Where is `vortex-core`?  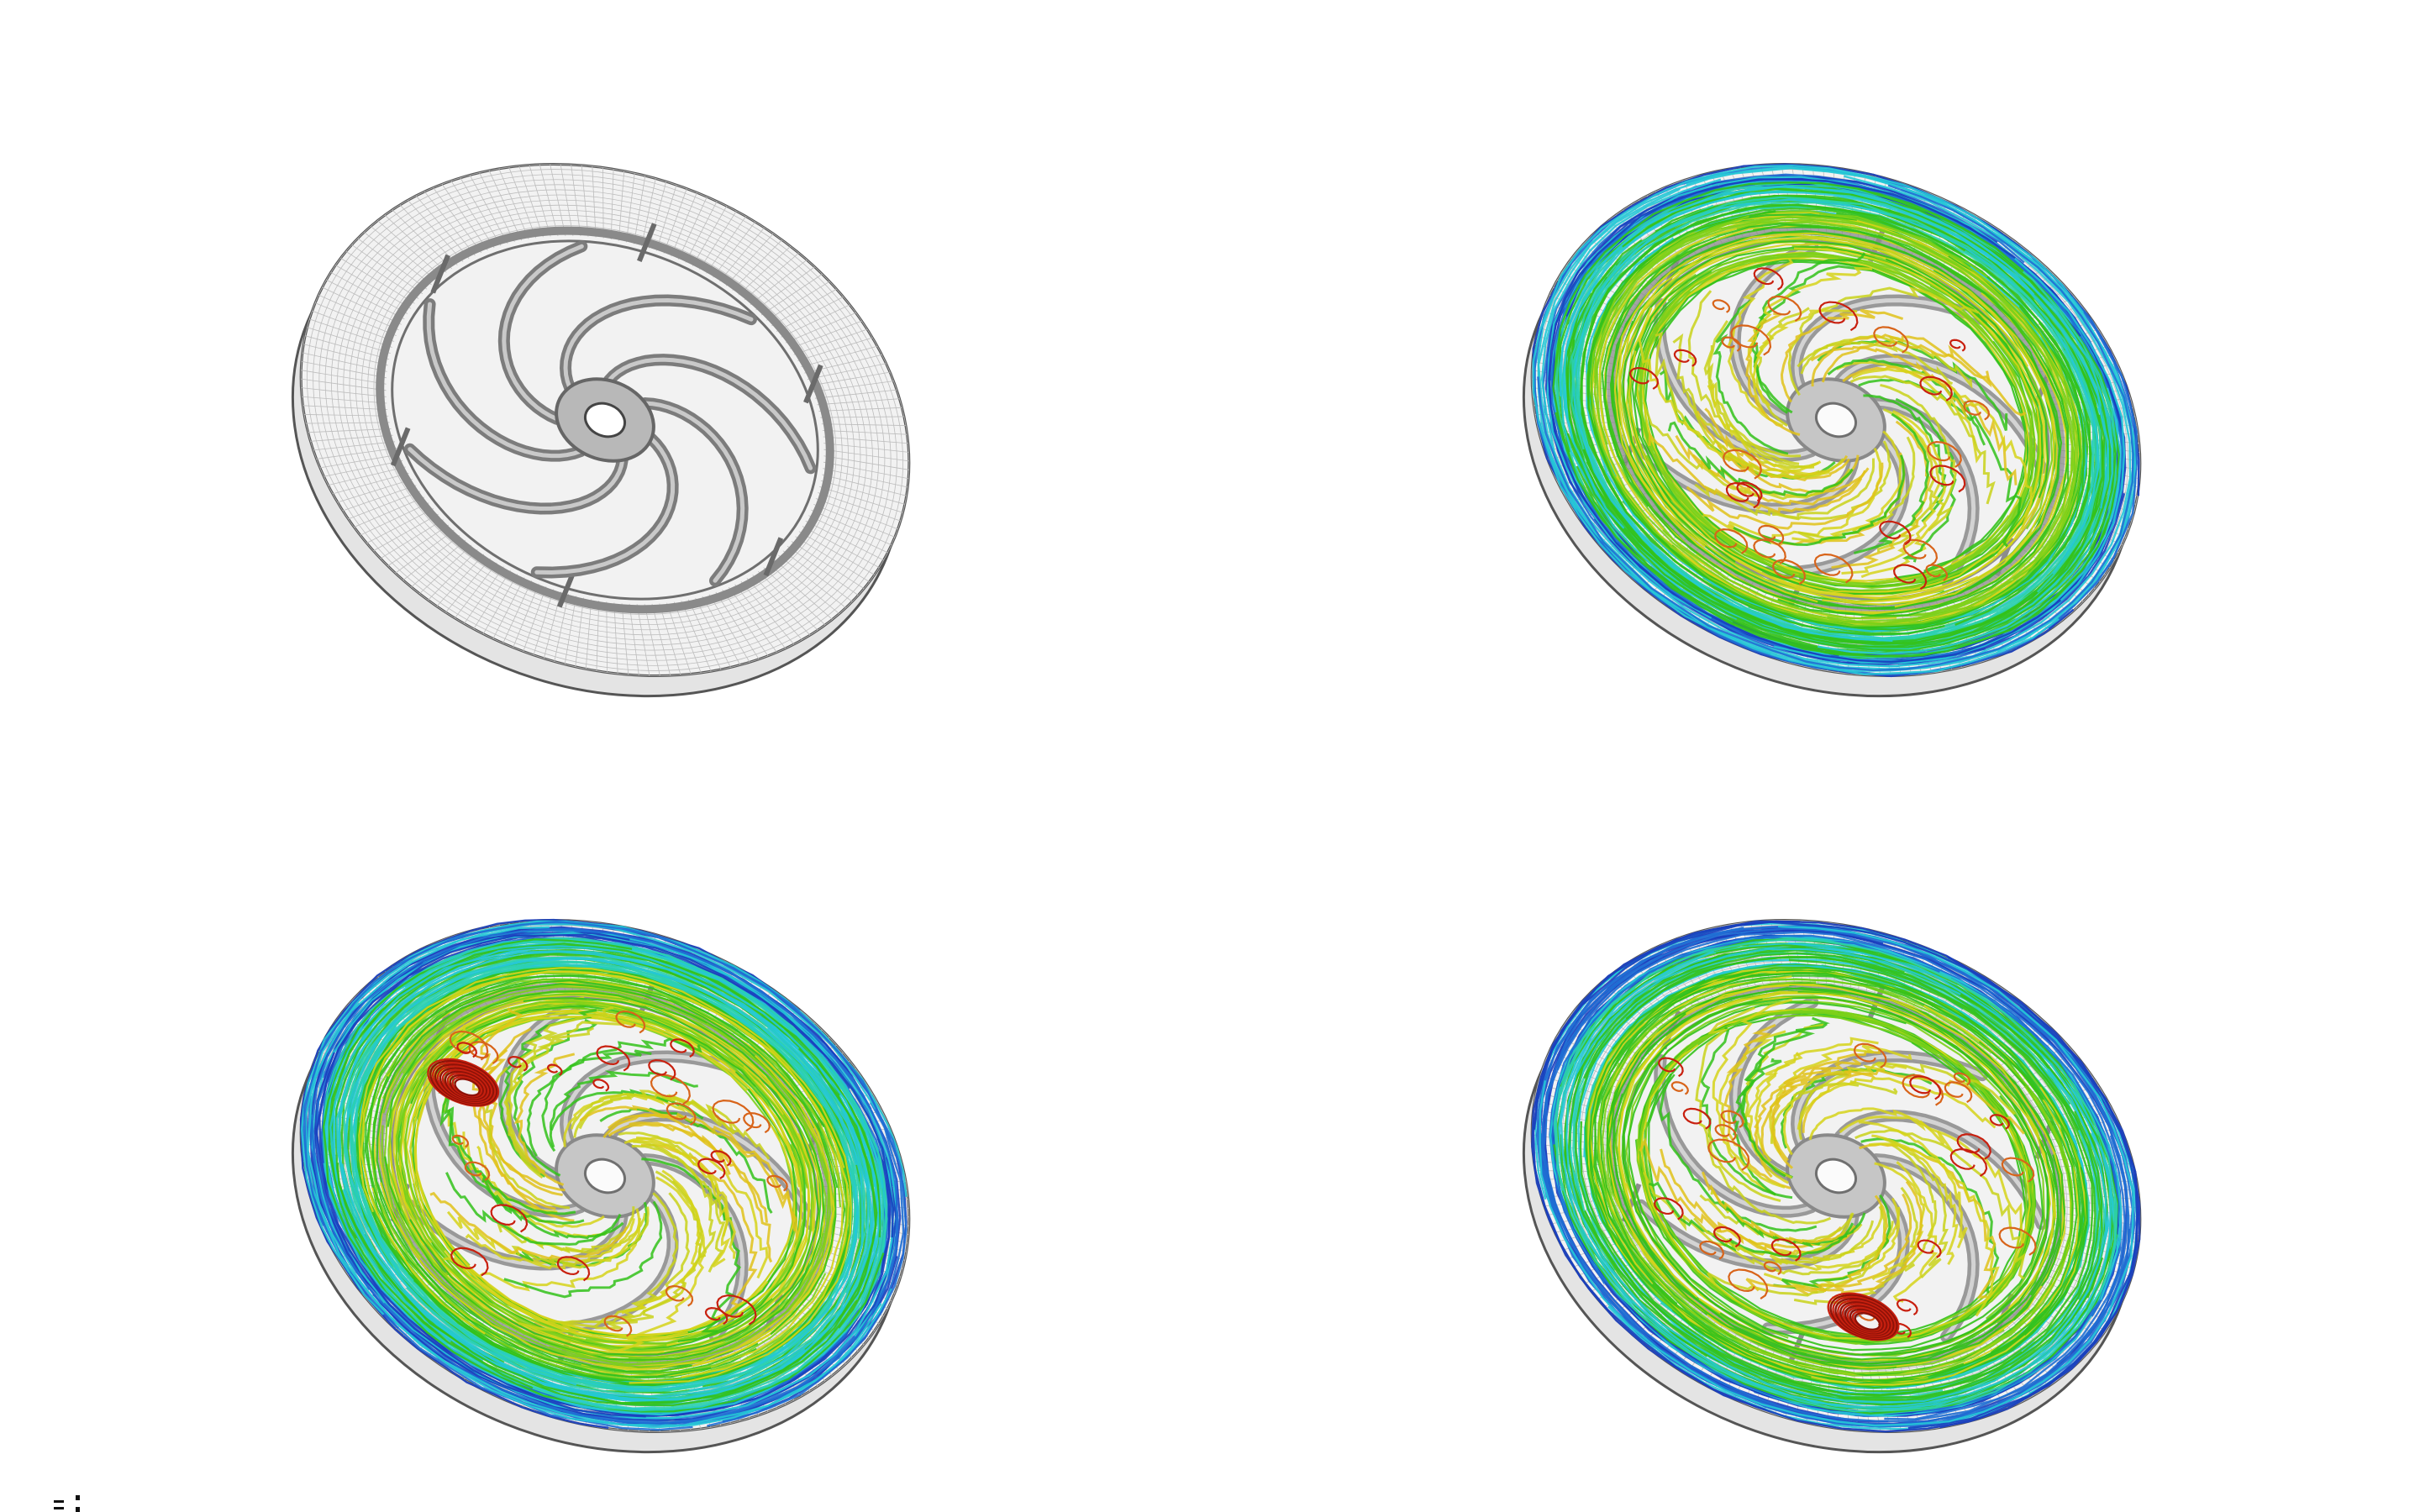
vortex-core is located at coordinates (1863, 1316).